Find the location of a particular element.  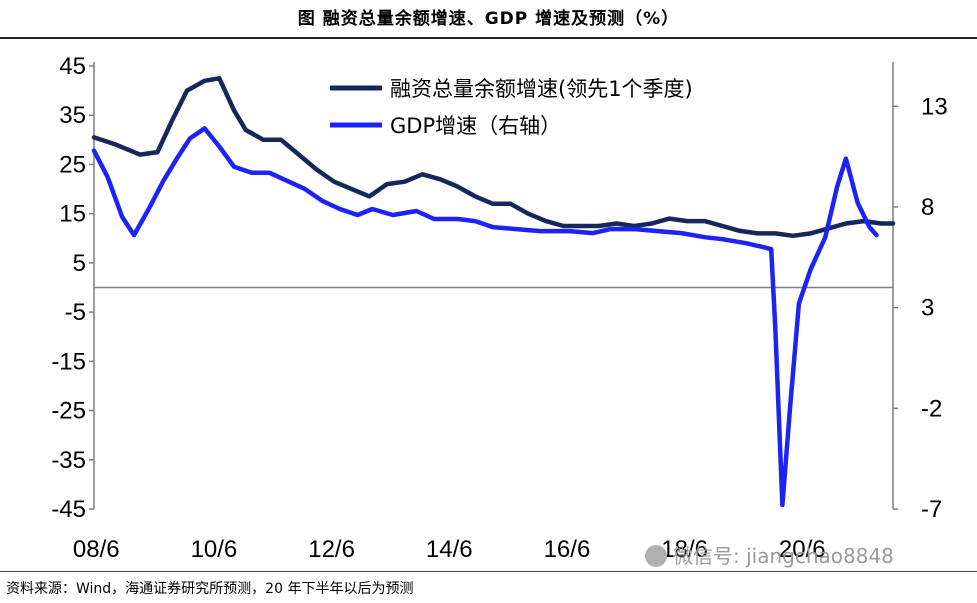

legend-label-gdp: GDP增速（右轴） is located at coordinates (475, 126).